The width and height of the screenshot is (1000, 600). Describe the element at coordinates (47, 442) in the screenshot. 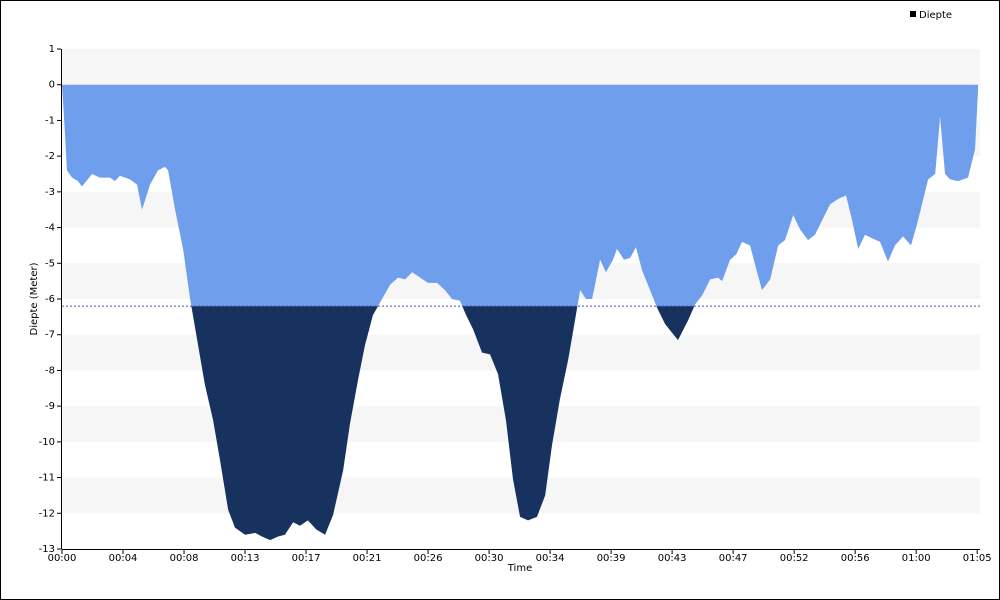

I see `y-tick-label: -10` at that location.